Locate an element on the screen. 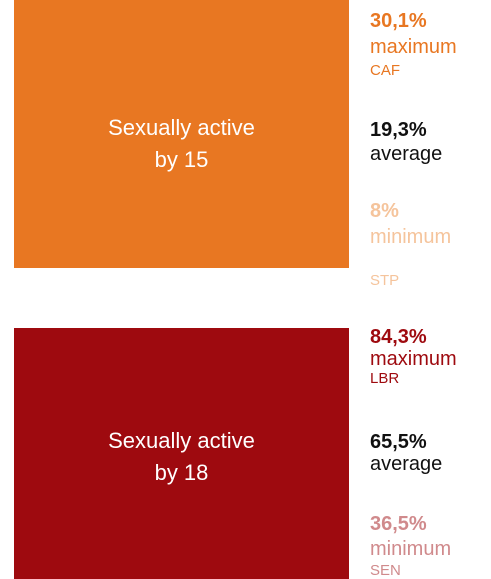 The height and width of the screenshot is (579, 491). stat-value: 84,3% is located at coordinates (398, 337).